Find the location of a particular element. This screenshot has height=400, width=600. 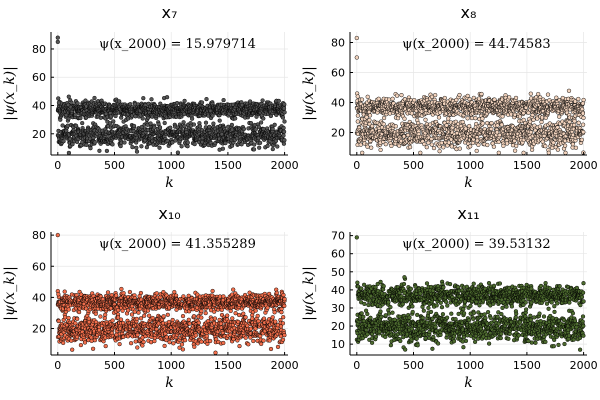

x-tick-label: 0 is located at coordinates (57, 165).